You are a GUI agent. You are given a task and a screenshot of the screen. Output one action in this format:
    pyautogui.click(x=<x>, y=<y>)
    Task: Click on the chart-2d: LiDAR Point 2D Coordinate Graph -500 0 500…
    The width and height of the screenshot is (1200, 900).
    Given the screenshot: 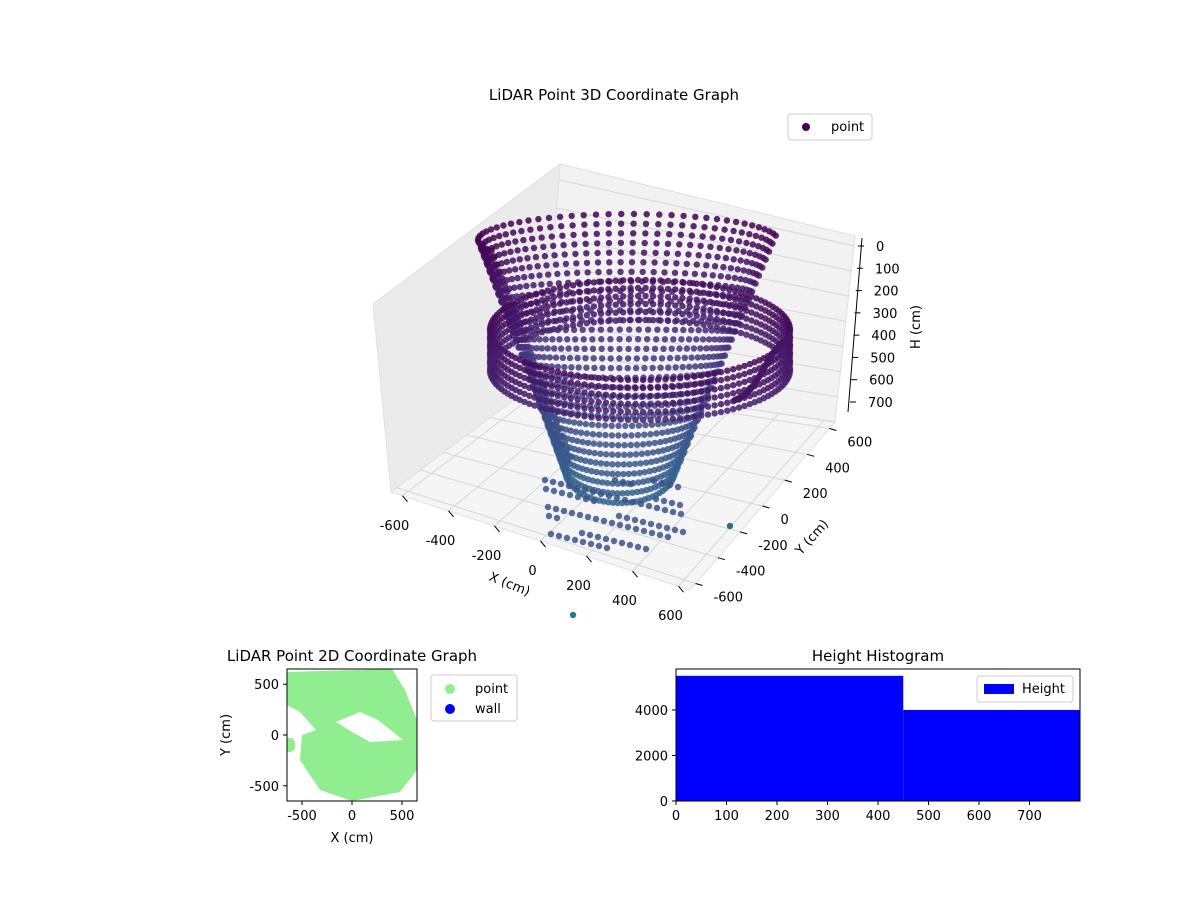 What is the action you would take?
    pyautogui.click(x=368, y=746)
    